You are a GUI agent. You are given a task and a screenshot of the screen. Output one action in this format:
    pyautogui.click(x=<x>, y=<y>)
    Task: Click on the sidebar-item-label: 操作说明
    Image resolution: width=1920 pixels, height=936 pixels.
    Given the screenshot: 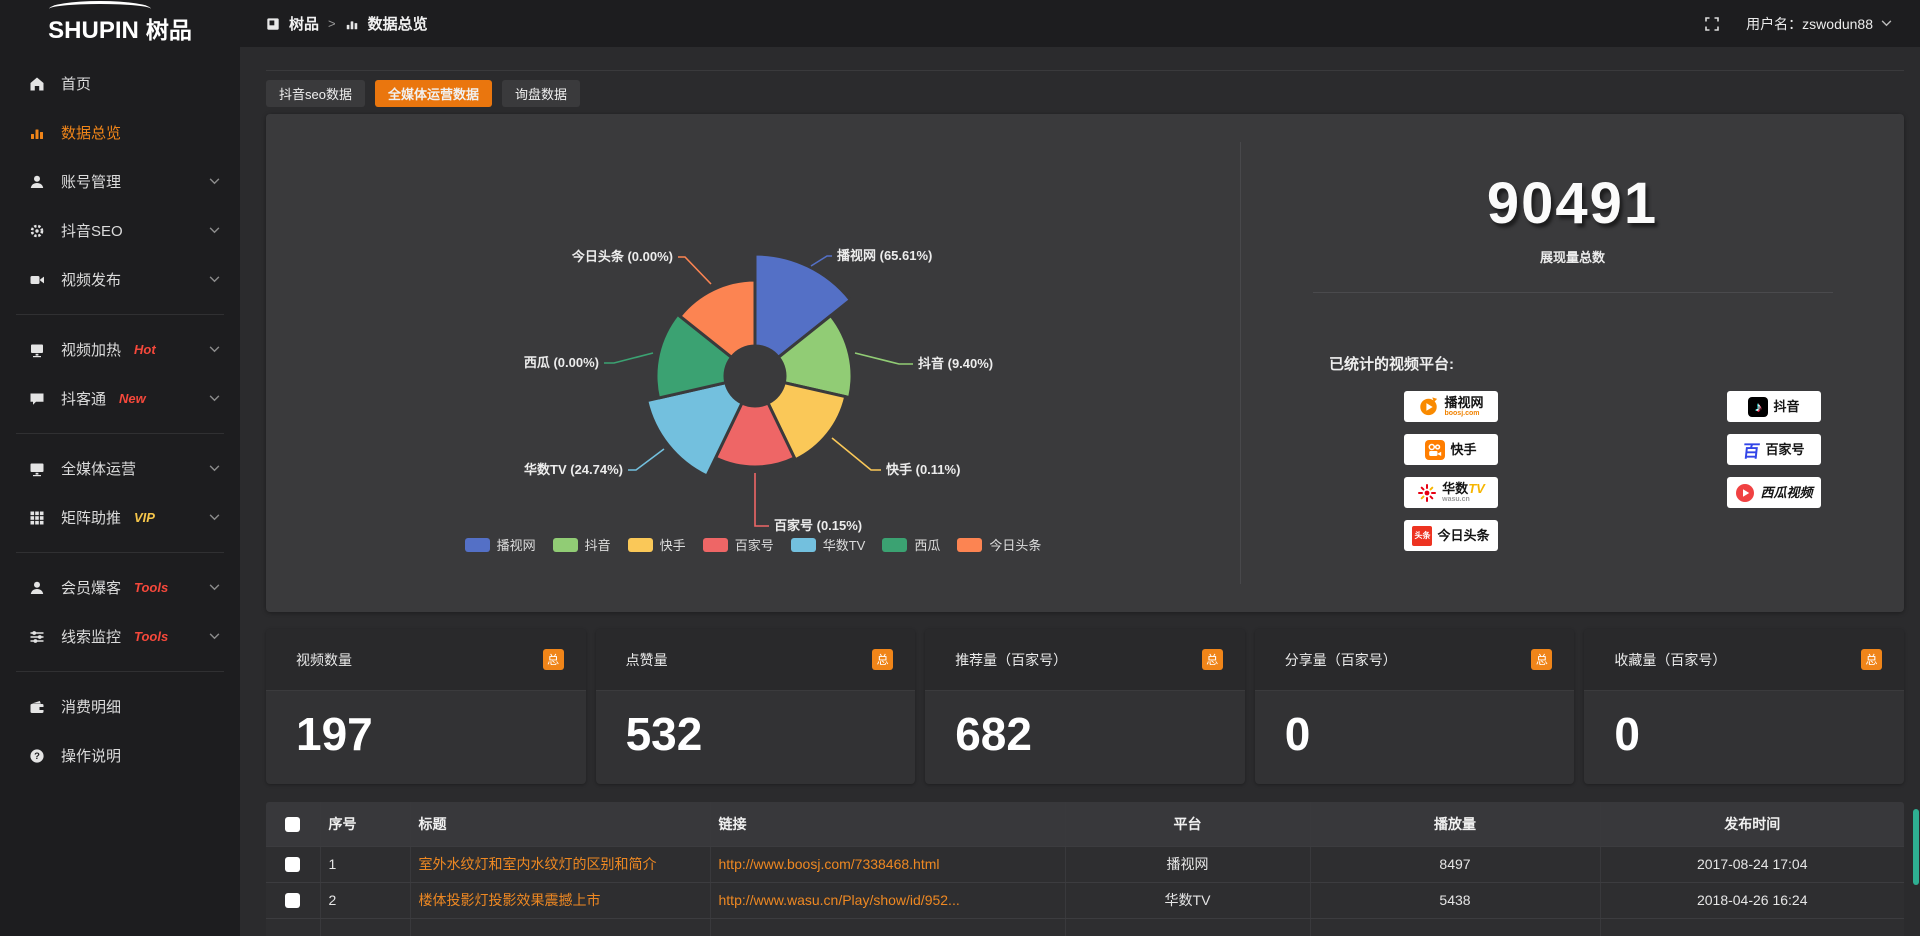 What is the action you would take?
    pyautogui.click(x=91, y=756)
    